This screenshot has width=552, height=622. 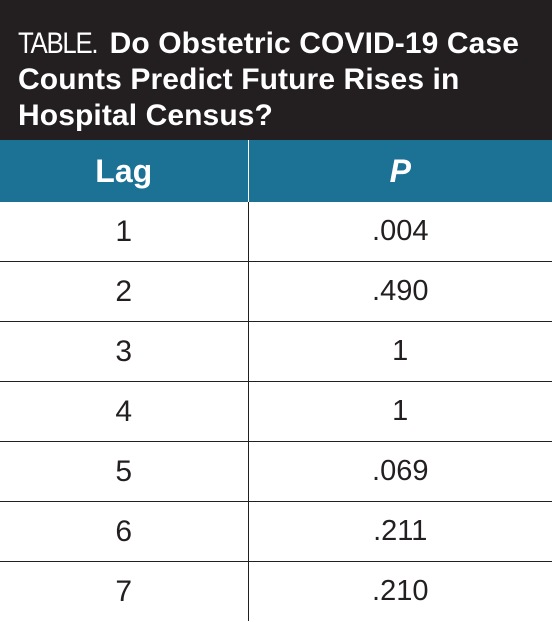 I want to click on table-row: 6 .211, so click(x=276, y=531).